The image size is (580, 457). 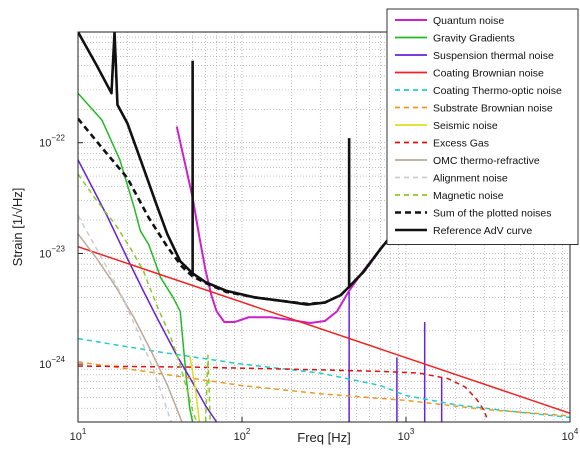 I want to click on legend-entry-label: Reference AdV curve, so click(x=482, y=231).